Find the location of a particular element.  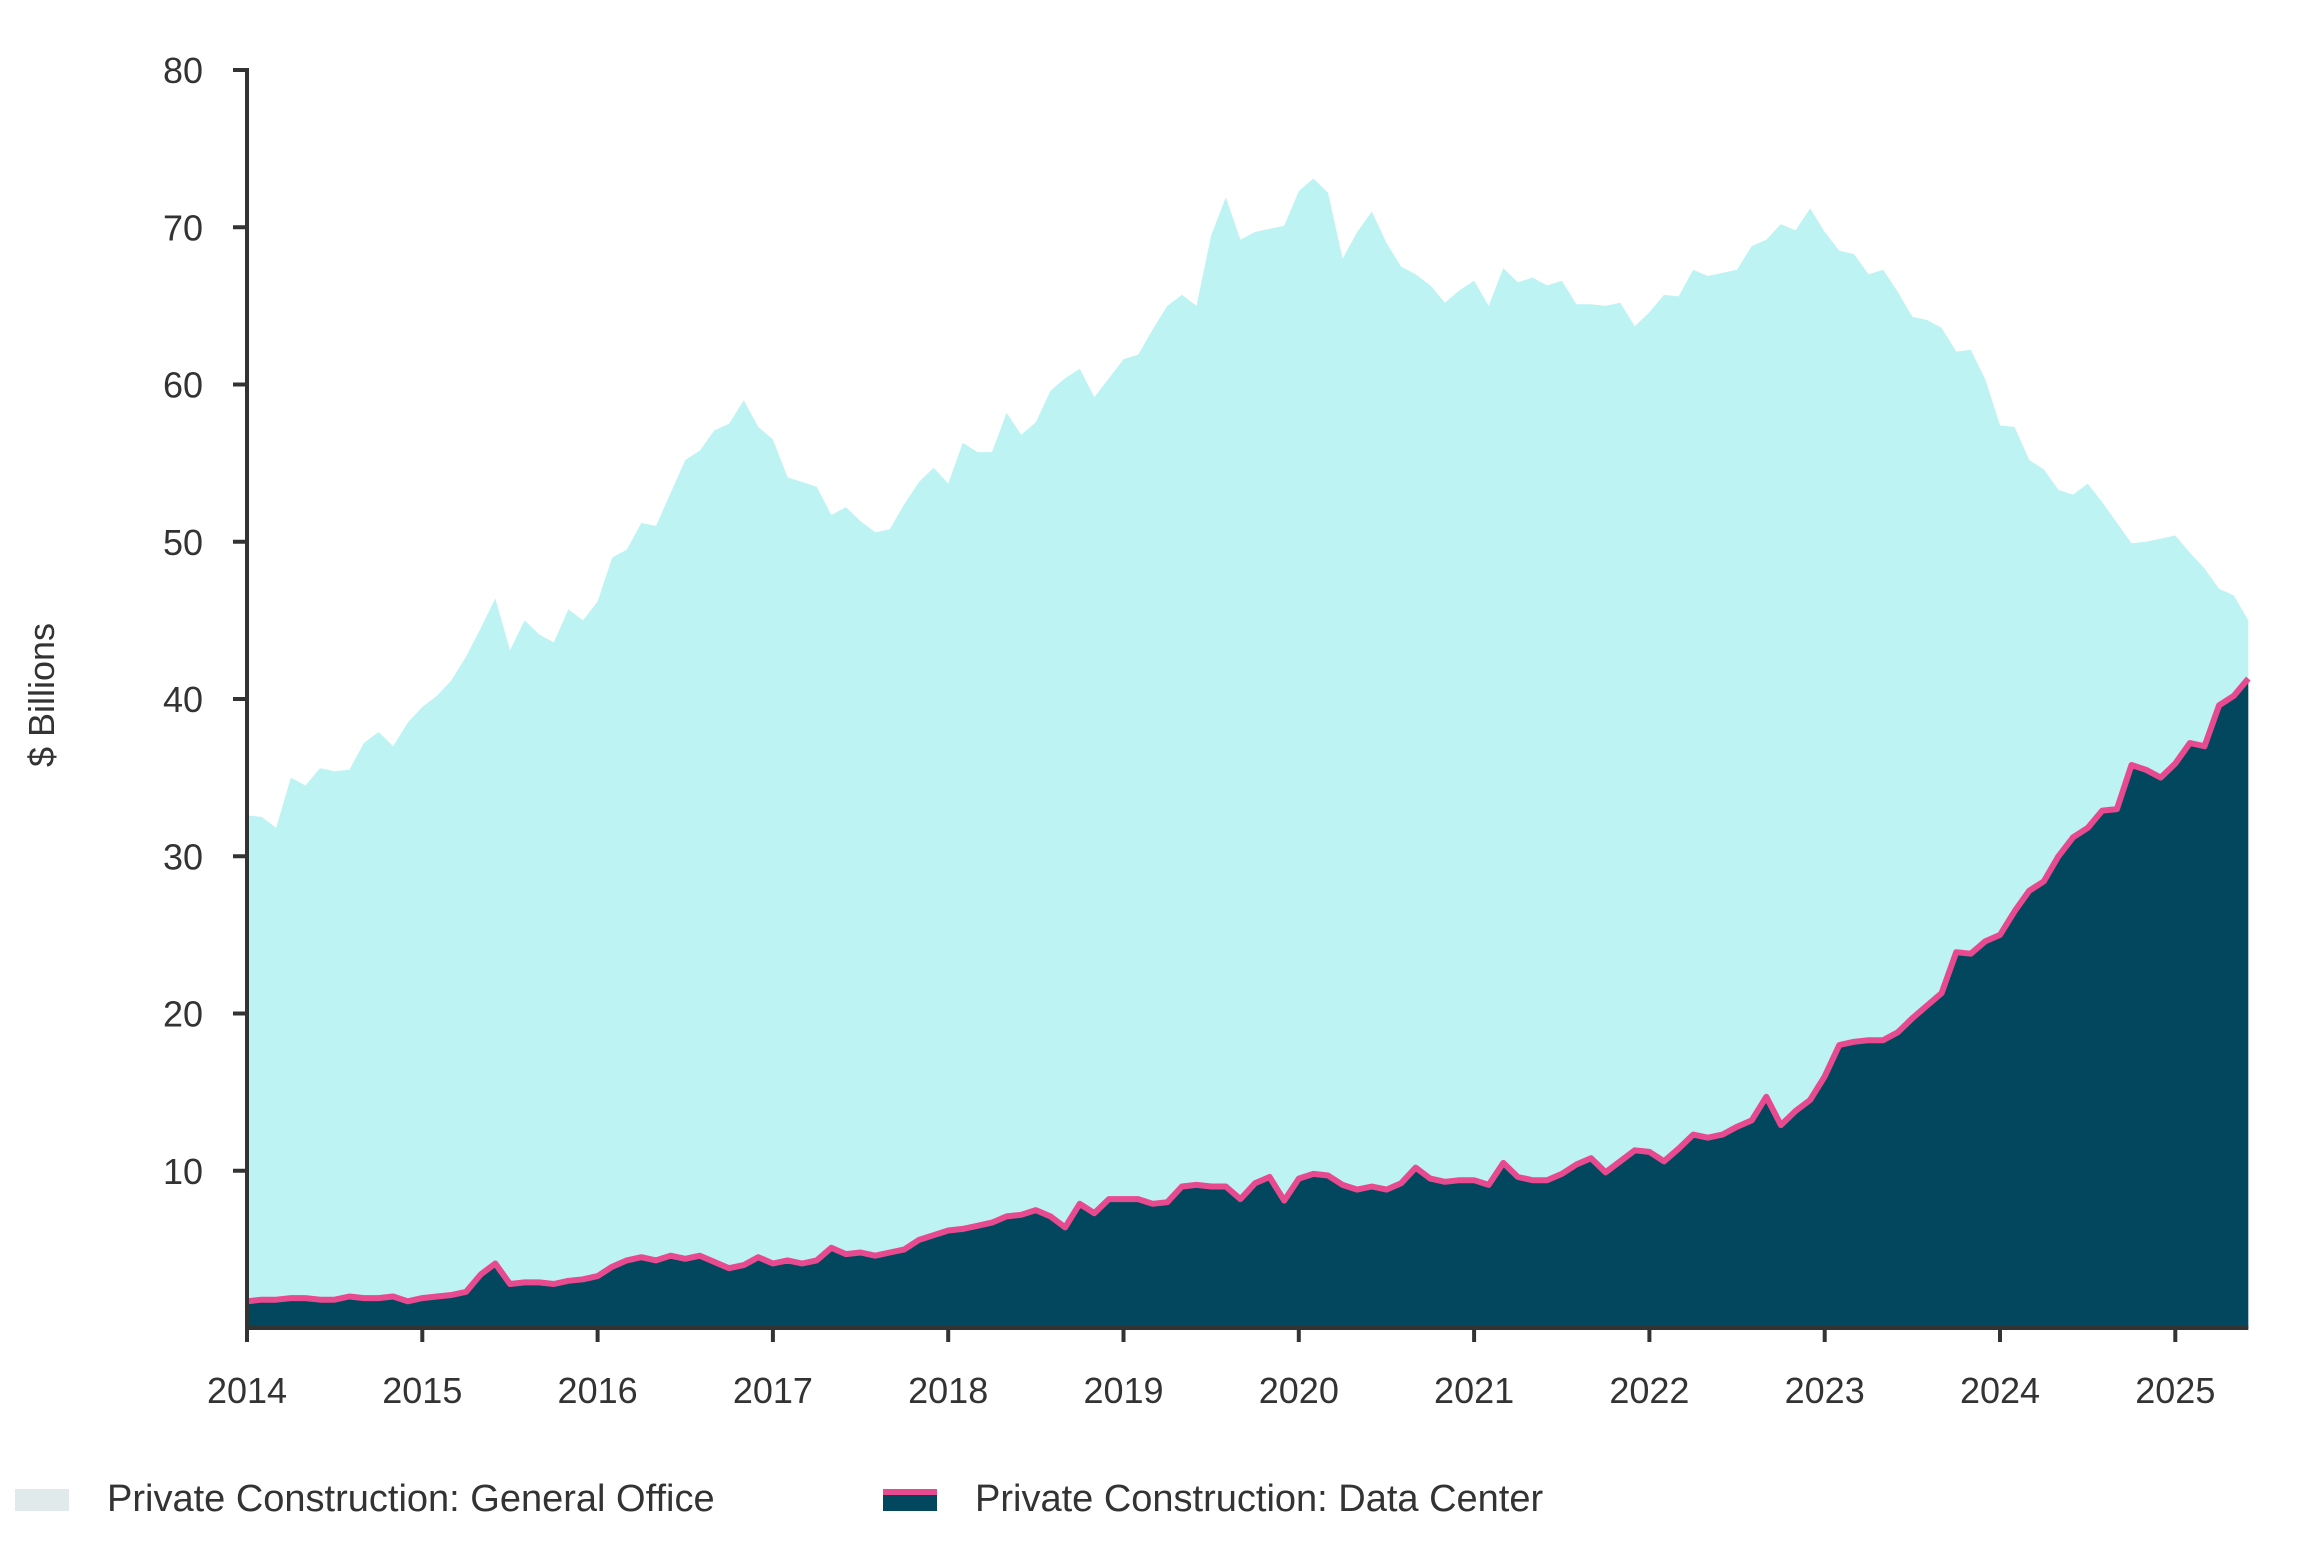

y-tick-label: 60 is located at coordinates (183, 385).